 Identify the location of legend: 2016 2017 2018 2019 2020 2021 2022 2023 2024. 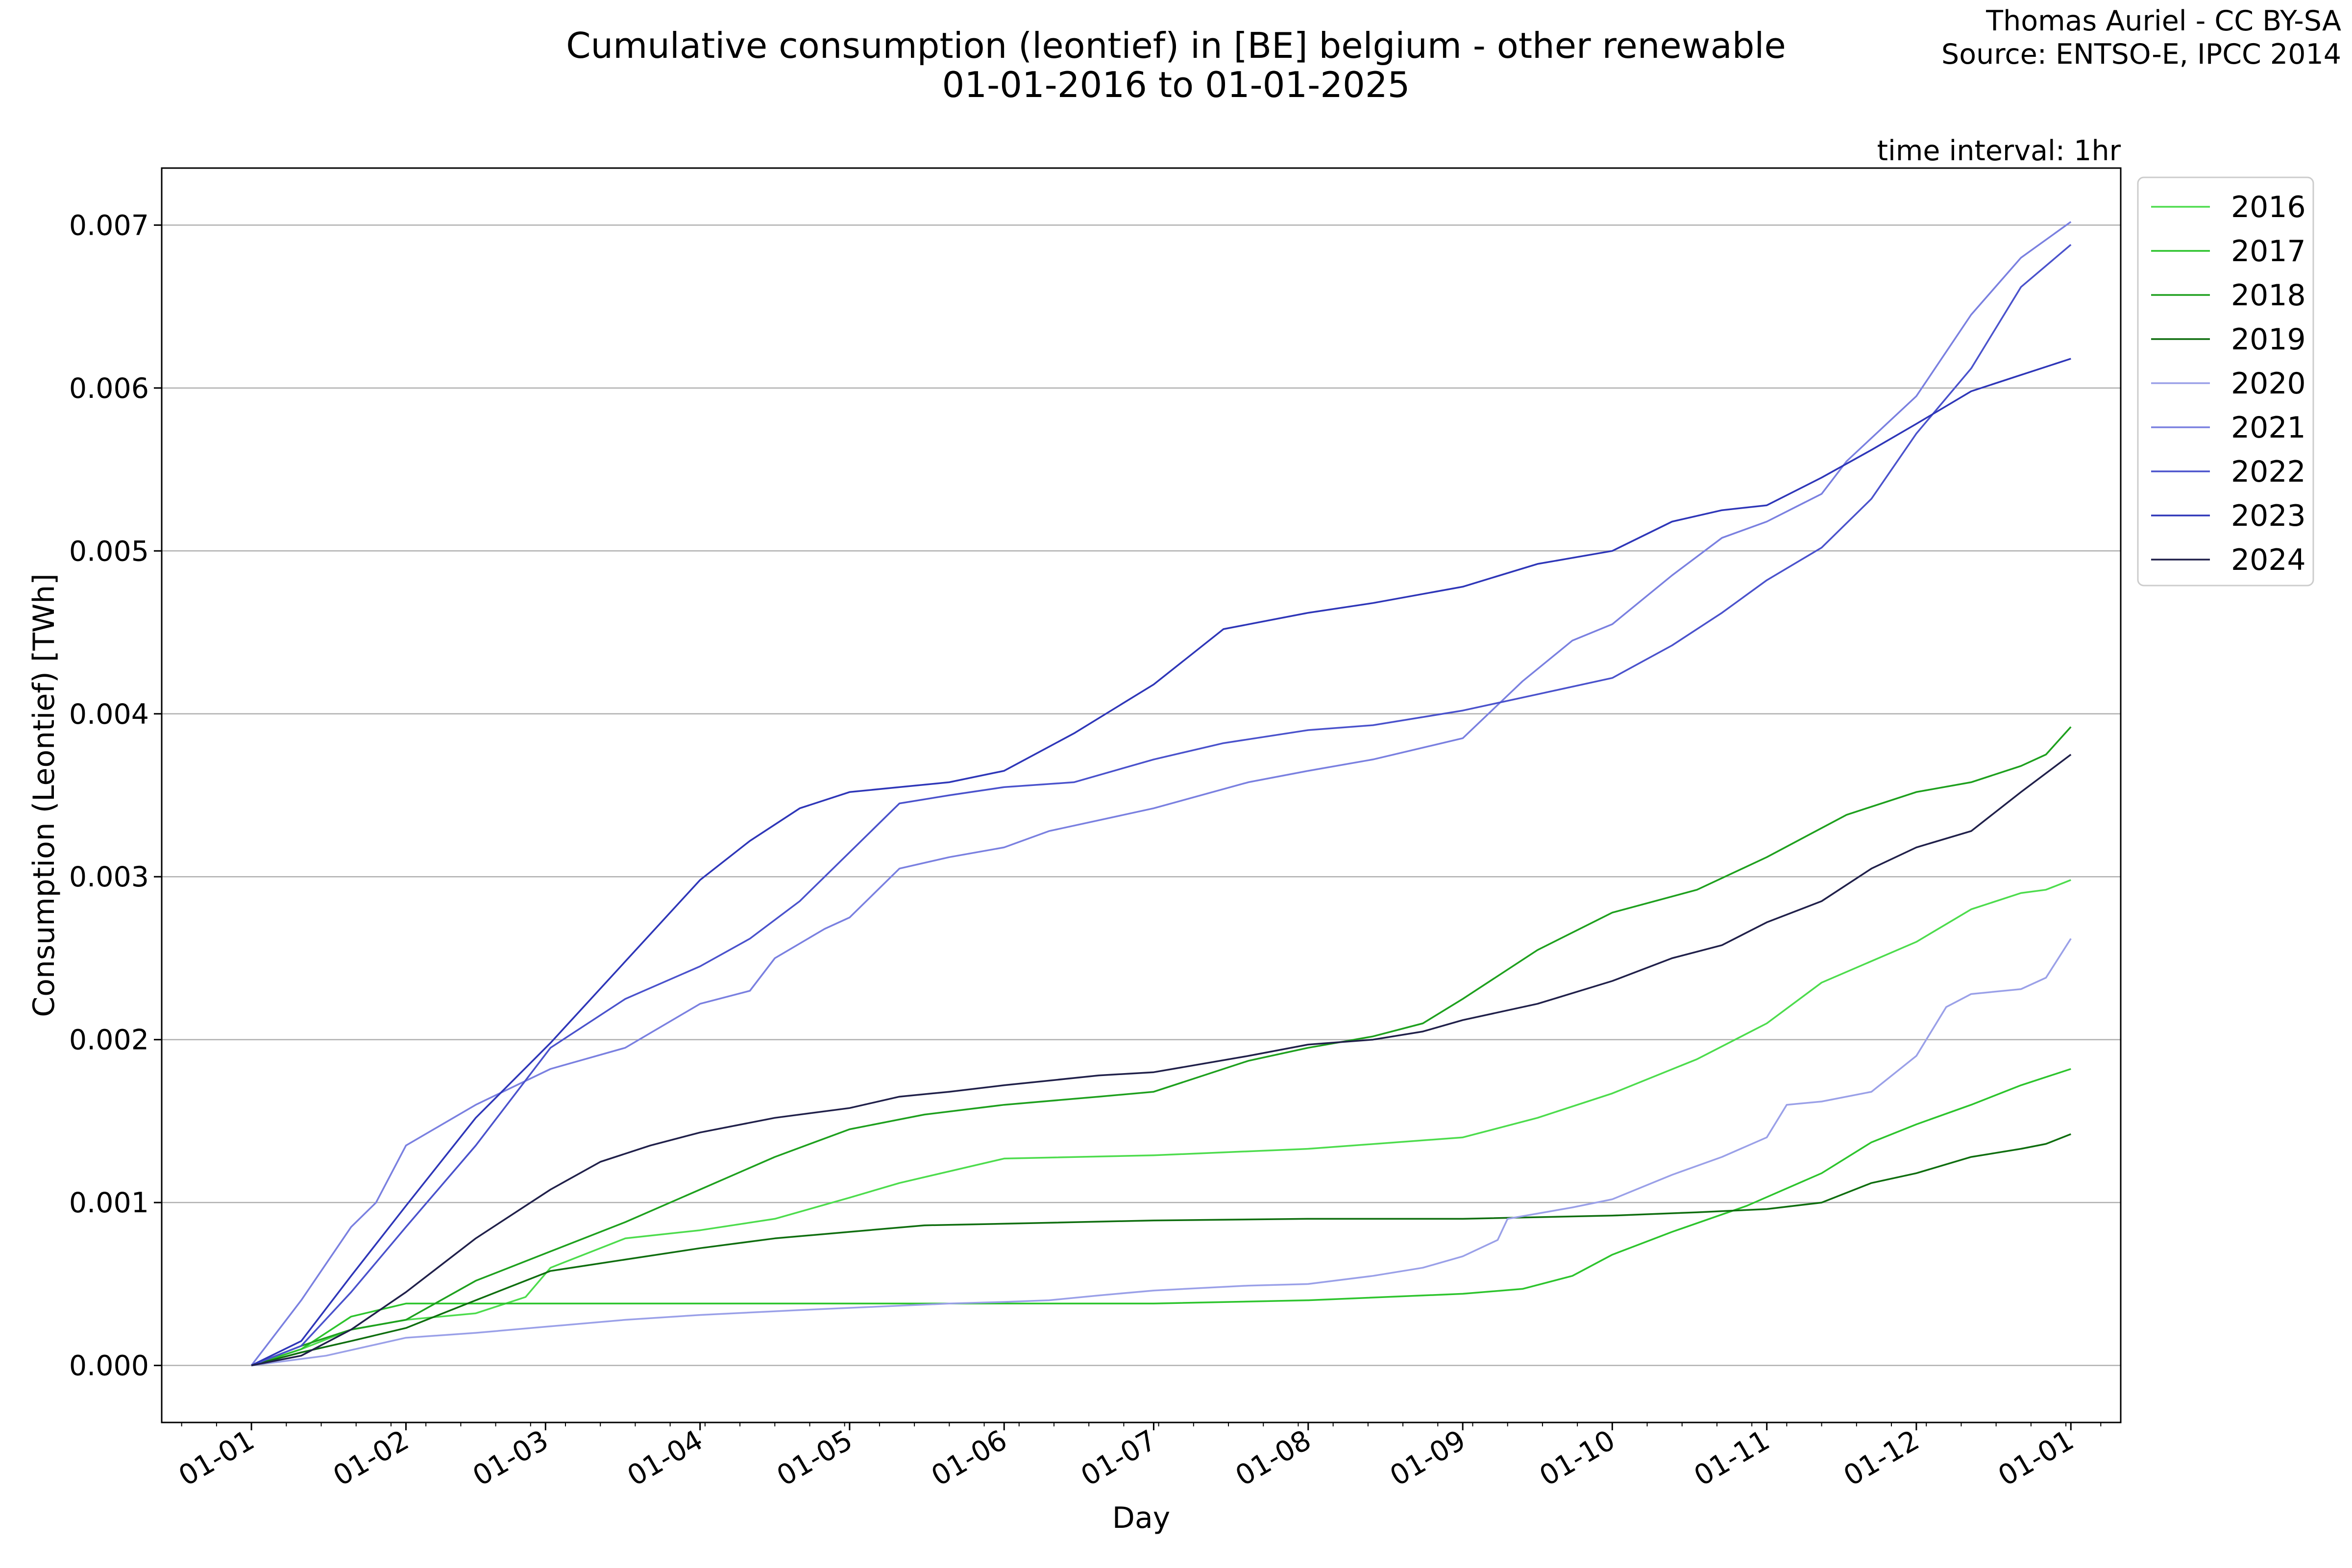
(2225, 381).